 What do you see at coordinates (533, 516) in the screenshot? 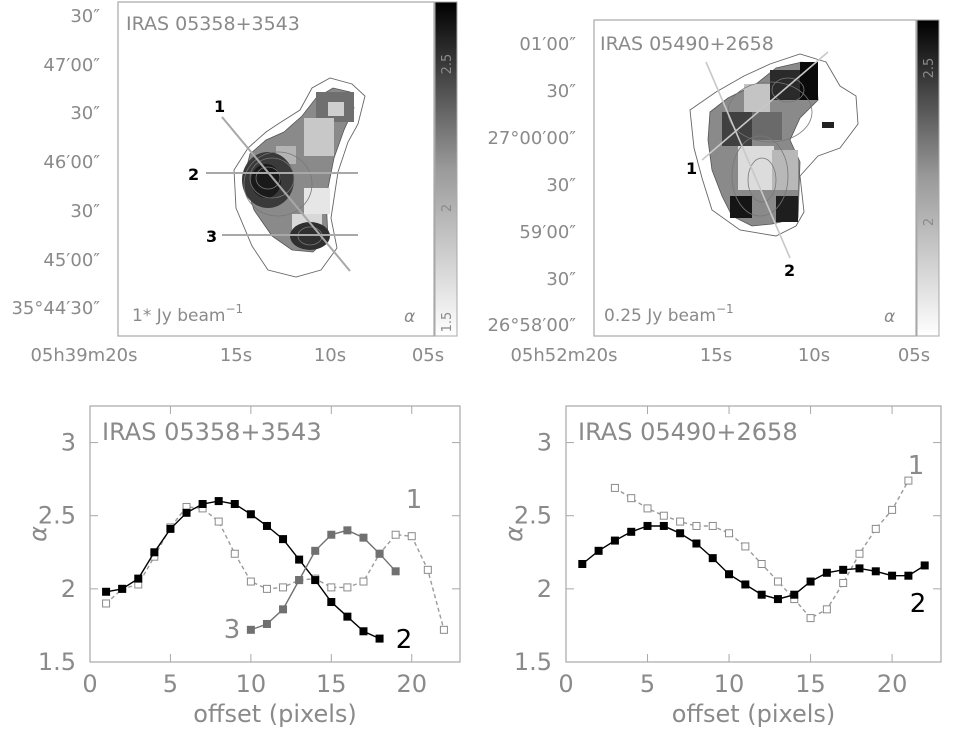
I see `y-tick-label: 2.5` at bounding box center [533, 516].